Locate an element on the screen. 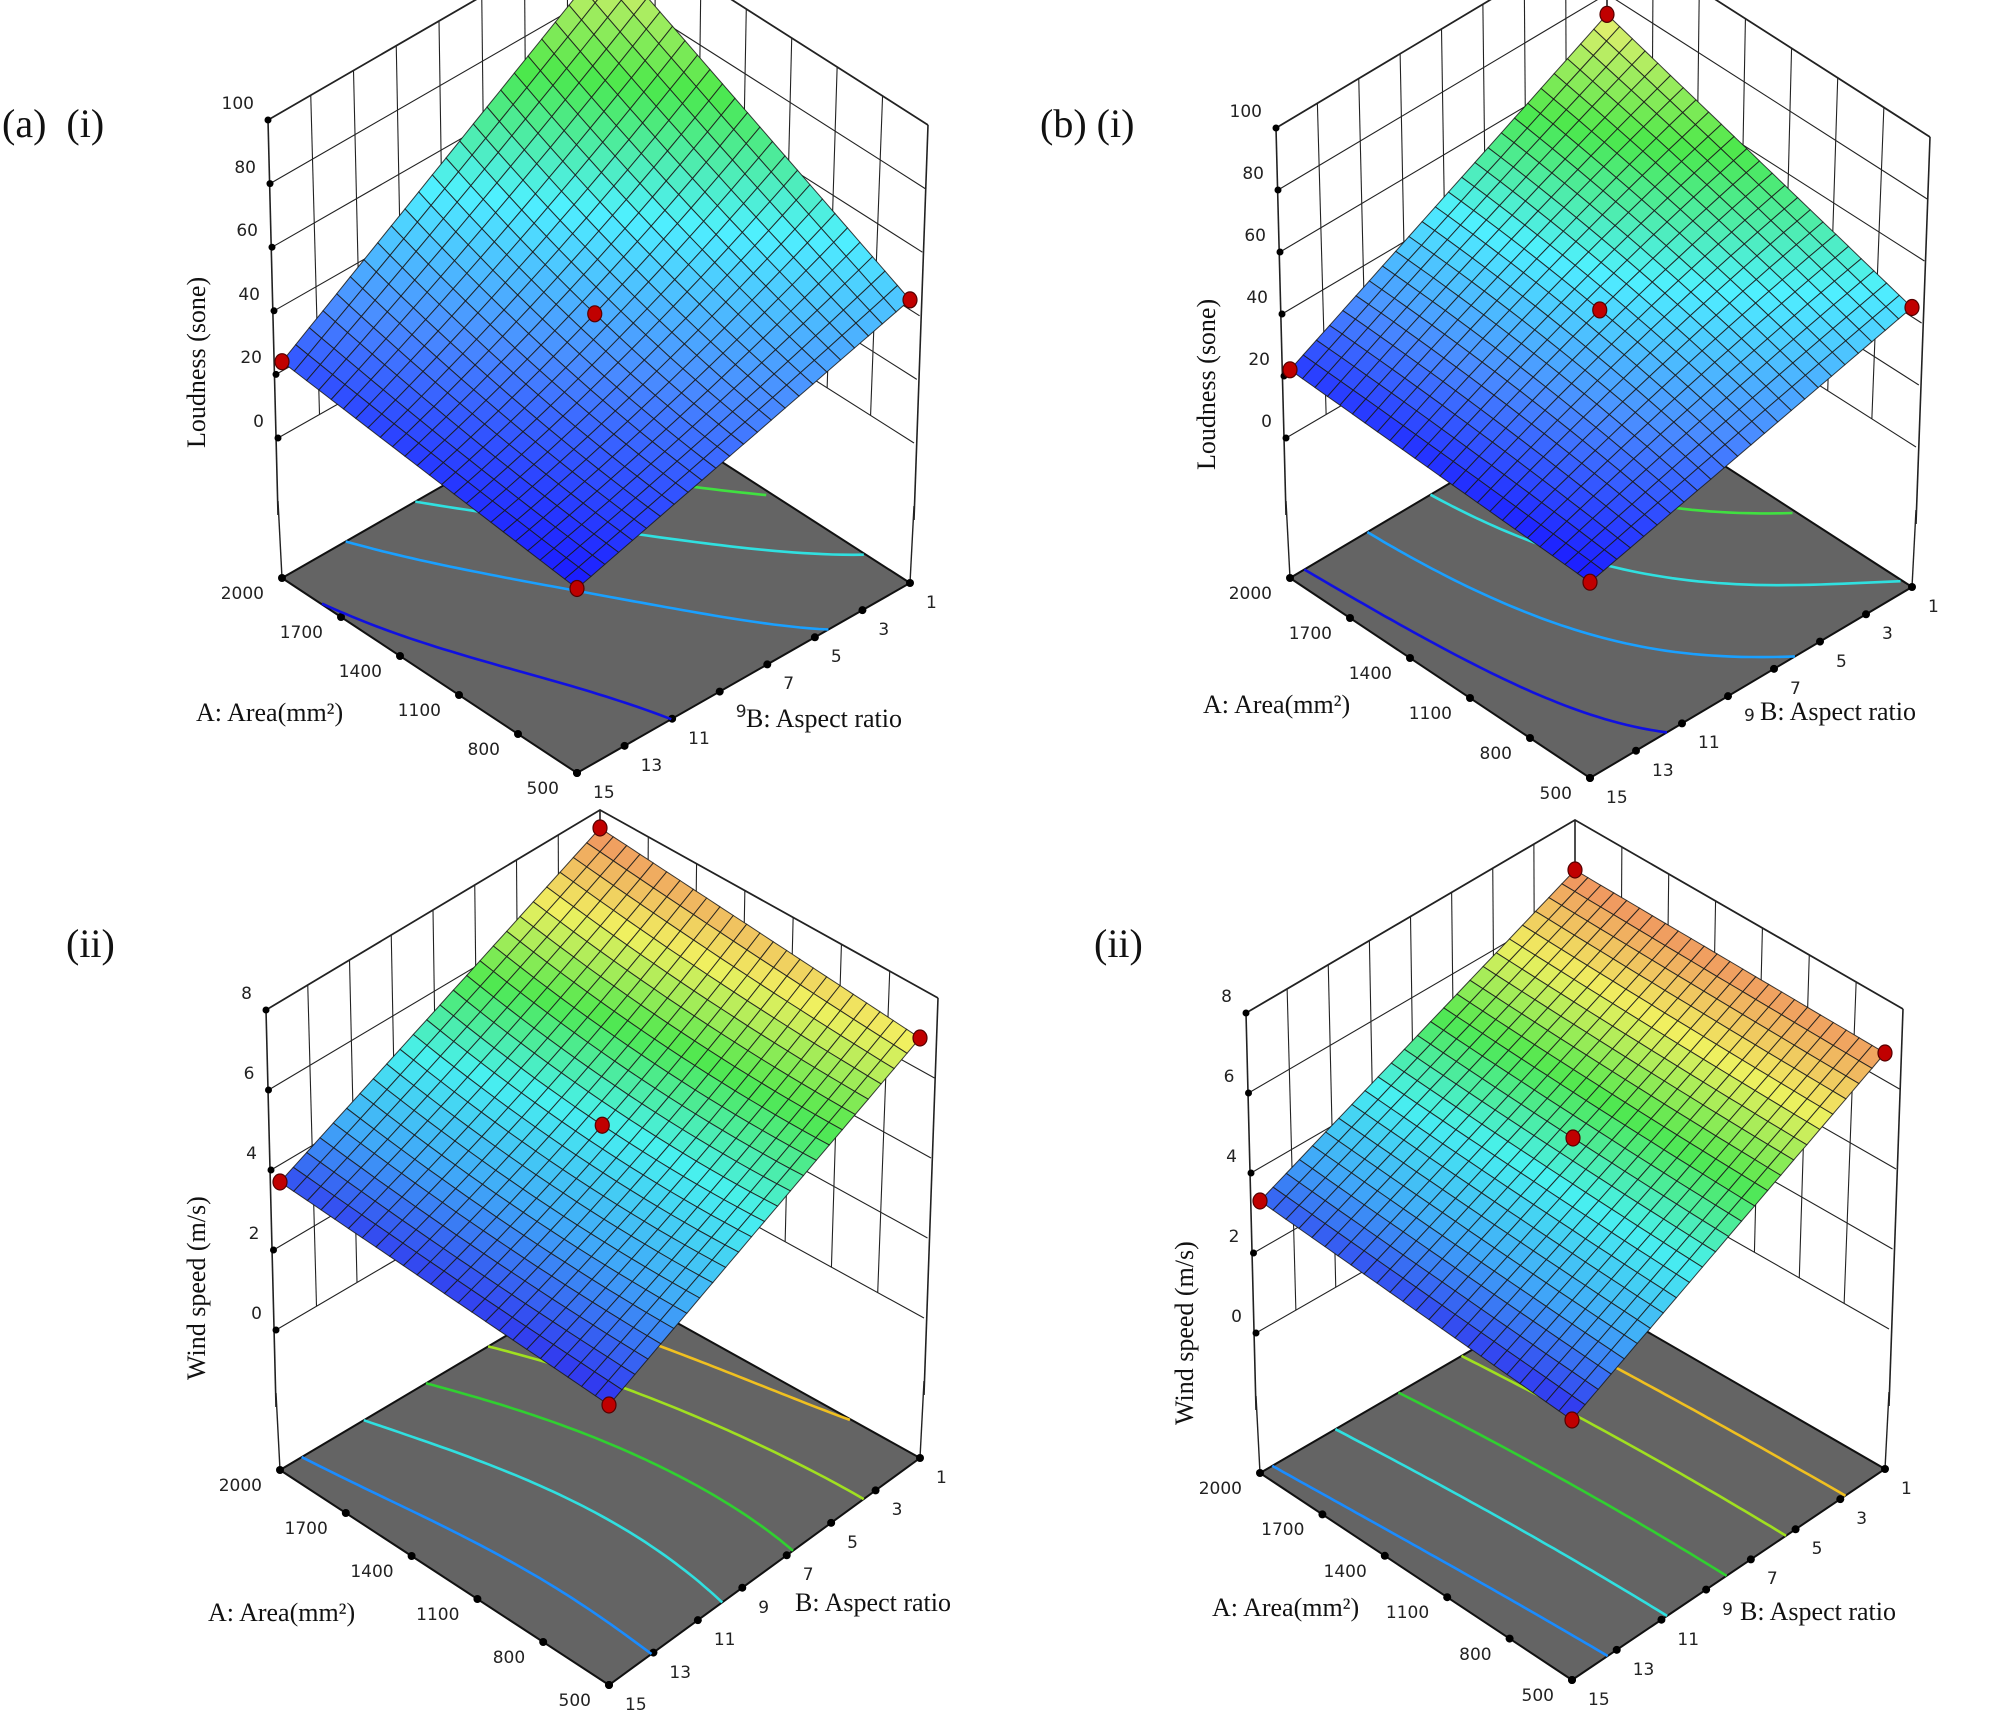 Image resolution: width=2000 pixels, height=1732 pixels. panel-label-b-ii: (ii) is located at coordinates (1118, 943).